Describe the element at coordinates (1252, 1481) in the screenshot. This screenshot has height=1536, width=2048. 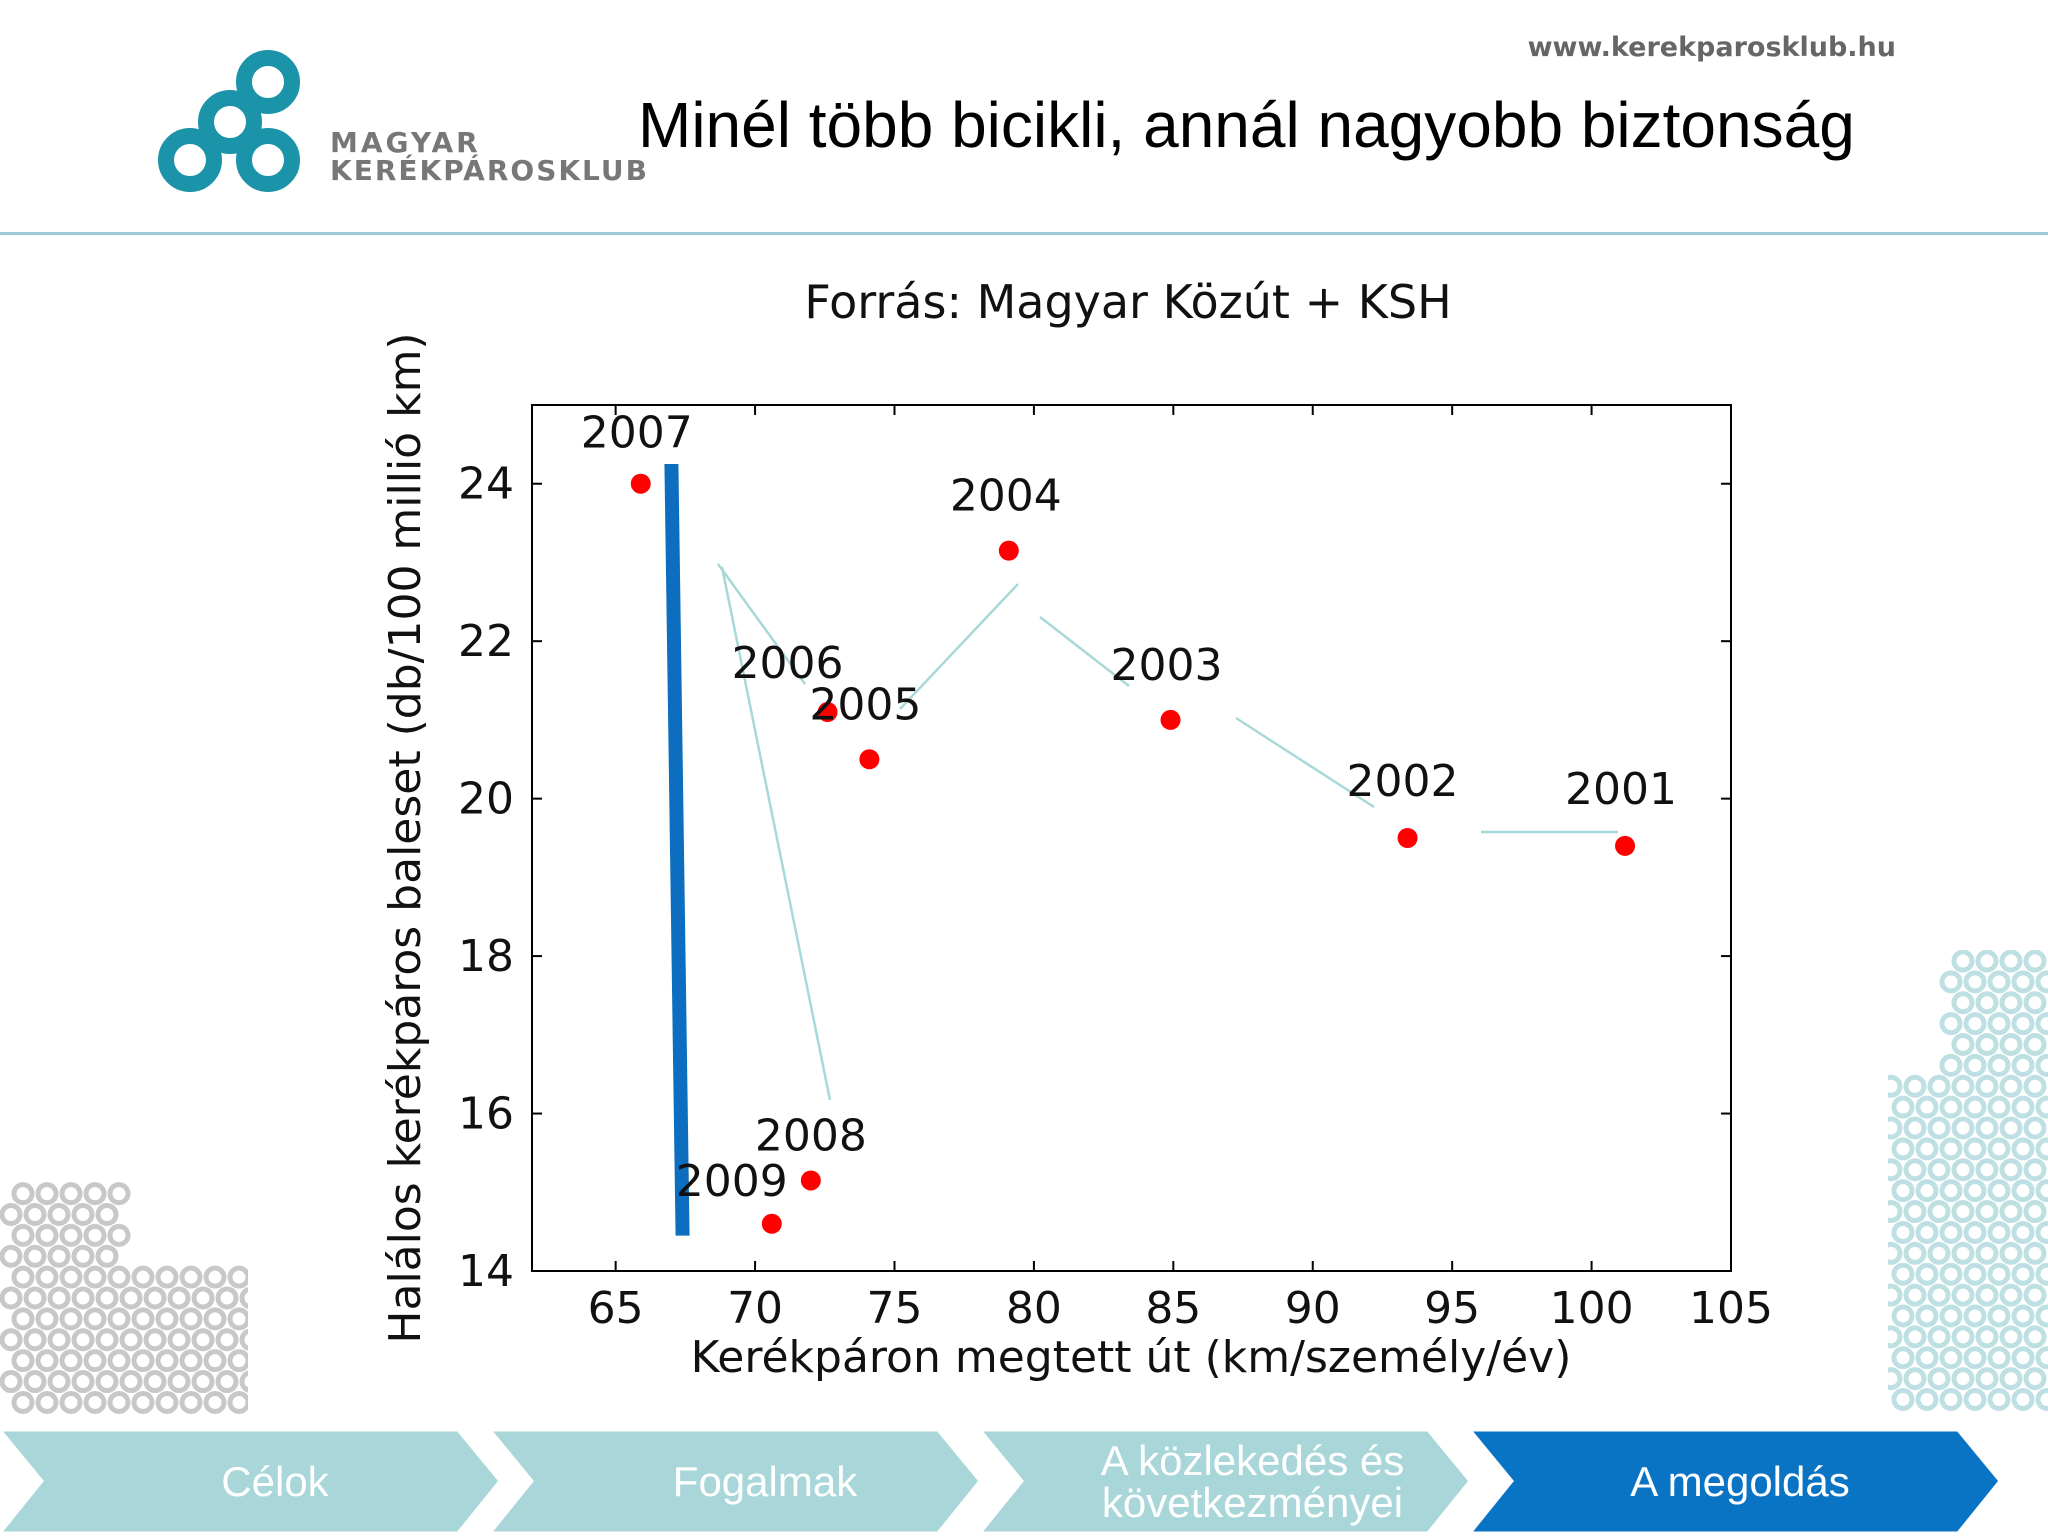
I see `nav-item-kozlekedes: A közlekedés és következményei` at that location.